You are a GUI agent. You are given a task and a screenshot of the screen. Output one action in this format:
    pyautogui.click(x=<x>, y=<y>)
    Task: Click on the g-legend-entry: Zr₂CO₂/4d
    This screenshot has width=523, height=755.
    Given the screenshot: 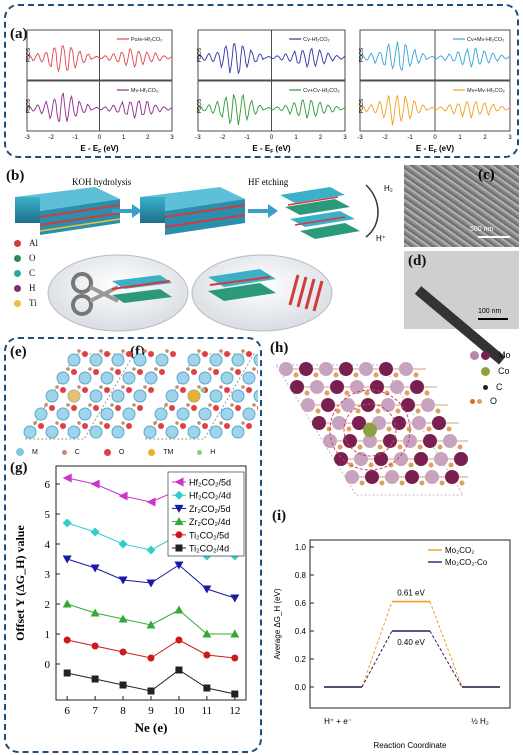 What is the action you would take?
    pyautogui.click(x=210, y=522)
    